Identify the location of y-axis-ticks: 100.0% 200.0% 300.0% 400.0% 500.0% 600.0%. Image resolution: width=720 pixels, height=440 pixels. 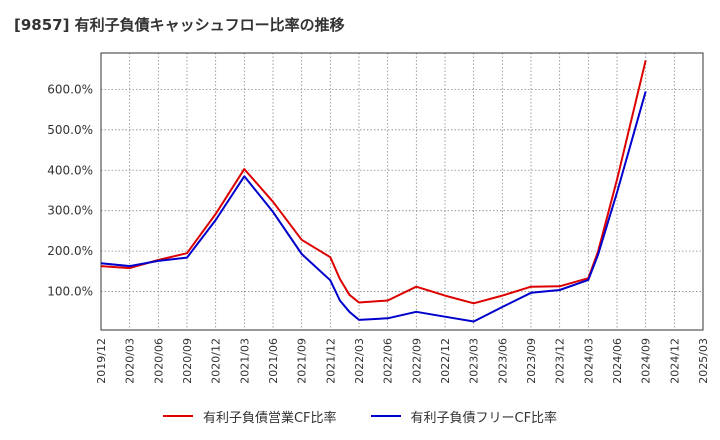
(70, 190).